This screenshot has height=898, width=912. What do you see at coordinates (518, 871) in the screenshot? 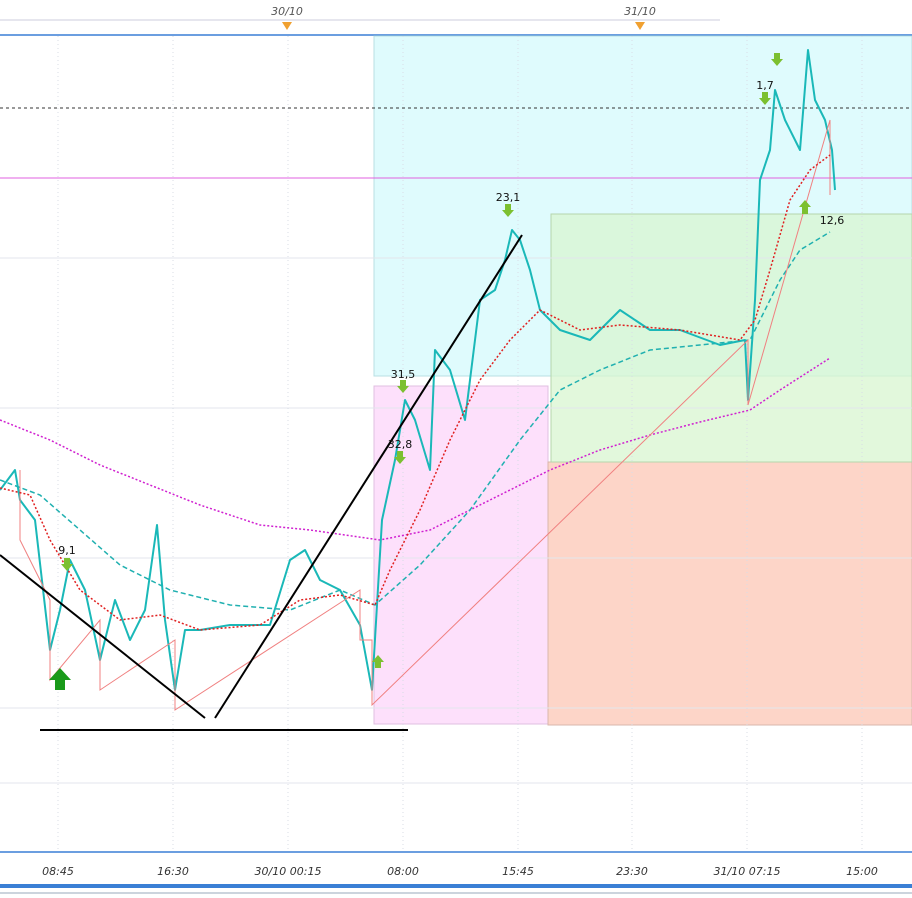
I see `x-tick-label: 15:45` at bounding box center [518, 871].